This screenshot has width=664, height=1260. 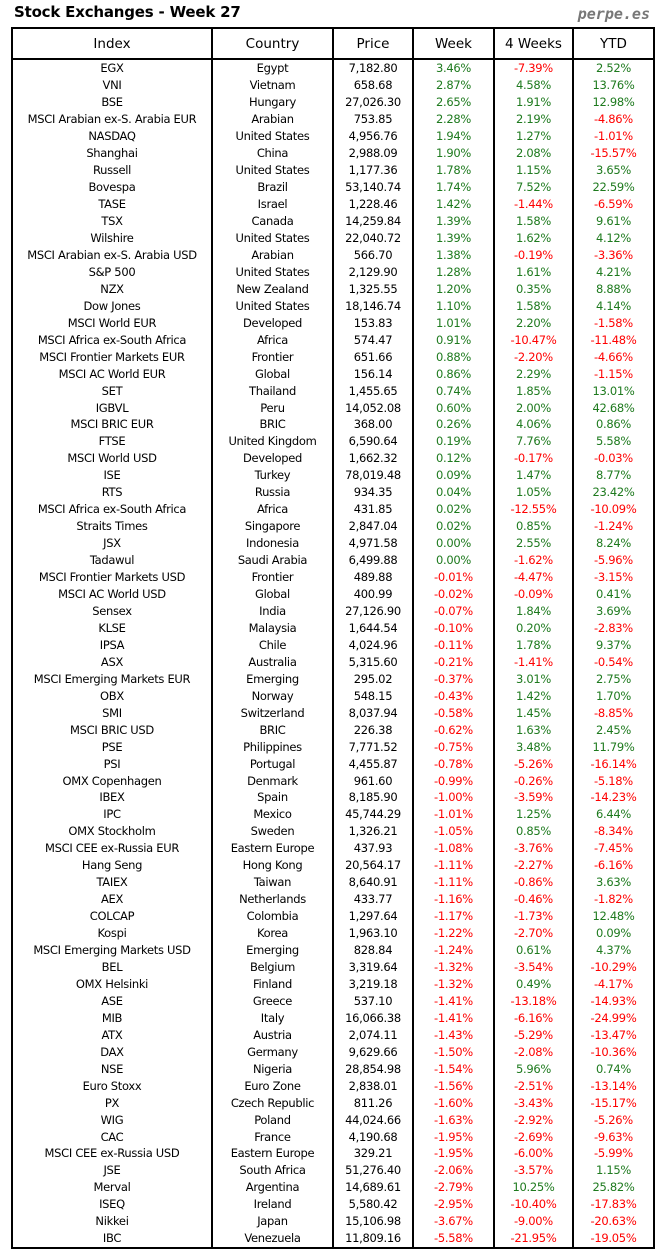 What do you see at coordinates (372, 1153) in the screenshot?
I see `cell-price: 329.21` at bounding box center [372, 1153].